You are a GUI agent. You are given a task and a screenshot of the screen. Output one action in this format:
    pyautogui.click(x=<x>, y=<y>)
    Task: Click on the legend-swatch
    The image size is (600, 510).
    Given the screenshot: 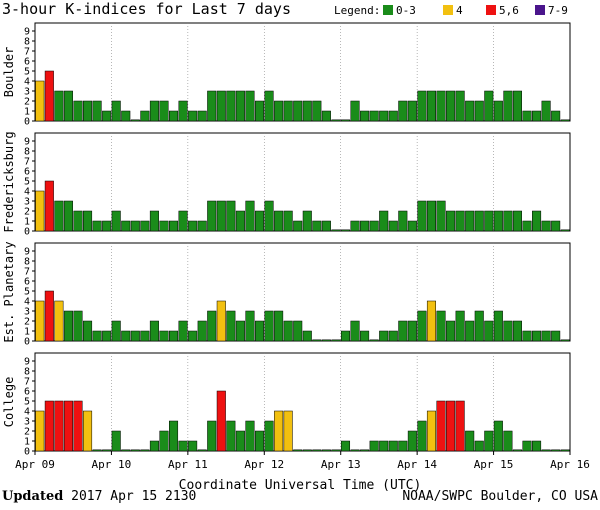 What is the action you would take?
    pyautogui.click(x=540, y=10)
    